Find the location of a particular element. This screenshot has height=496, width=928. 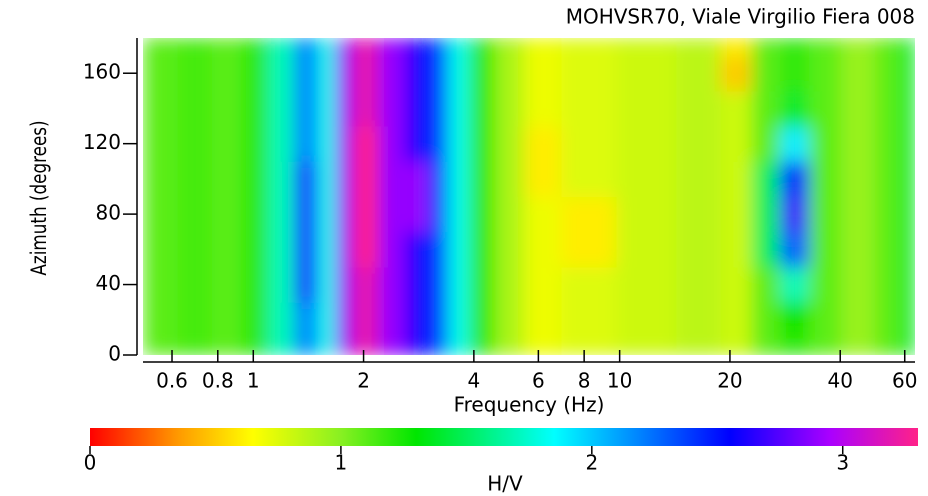

chart-title: MOHVSR70, Viale Virgilio Fiera 008 is located at coordinates (740, 17).